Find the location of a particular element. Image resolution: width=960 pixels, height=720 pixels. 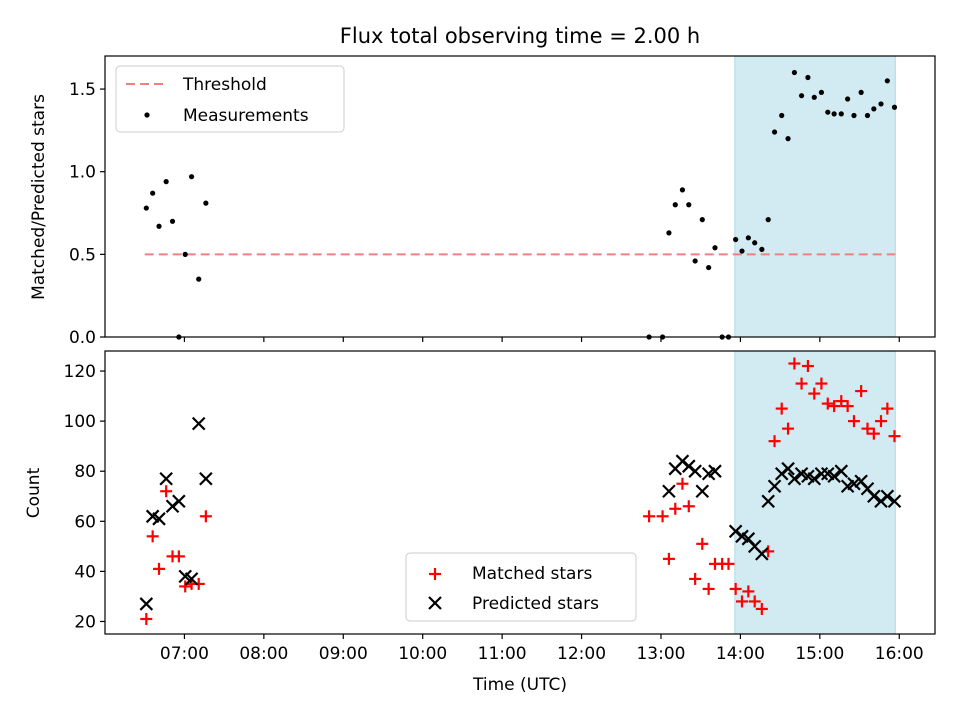

x-tick-label: 12:00 is located at coordinates (581, 654).